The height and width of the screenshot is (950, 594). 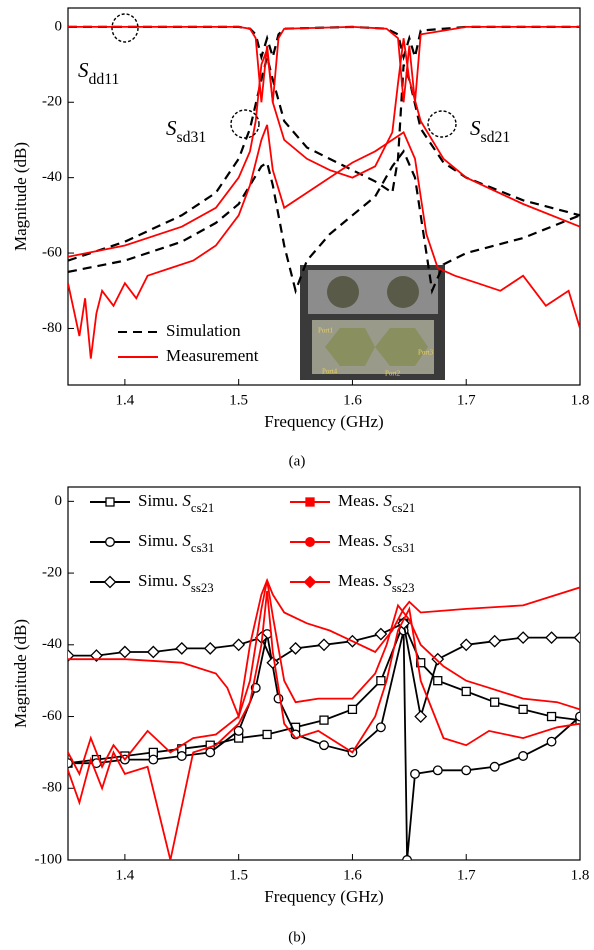 I want to click on legend-label: Simulation, so click(x=203, y=330).